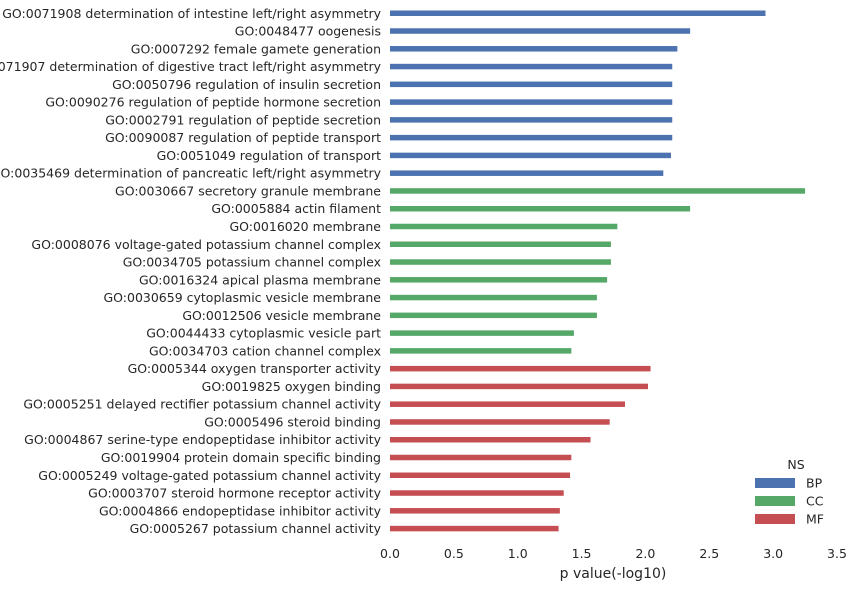  Describe the element at coordinates (255, 368) in the screenshot. I see `category-label: GO:0005344 oxygen transporter activity` at that location.